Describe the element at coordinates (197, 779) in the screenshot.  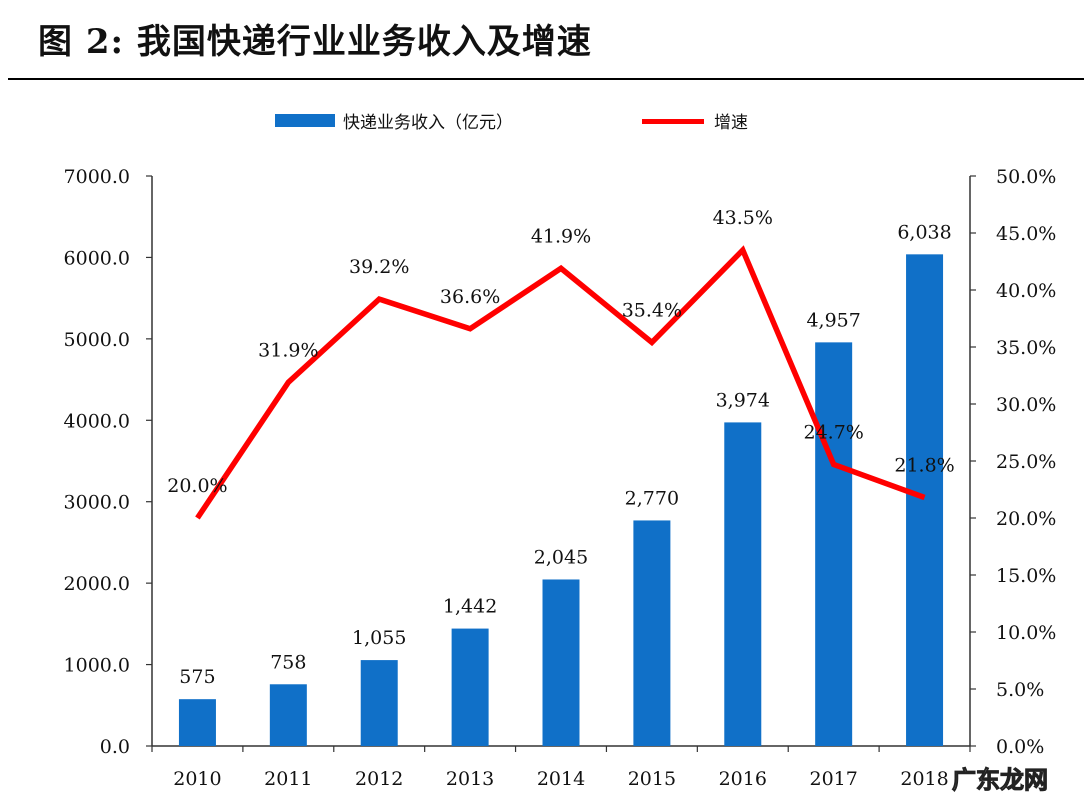
I see `x-tick-label: 2010` at that location.